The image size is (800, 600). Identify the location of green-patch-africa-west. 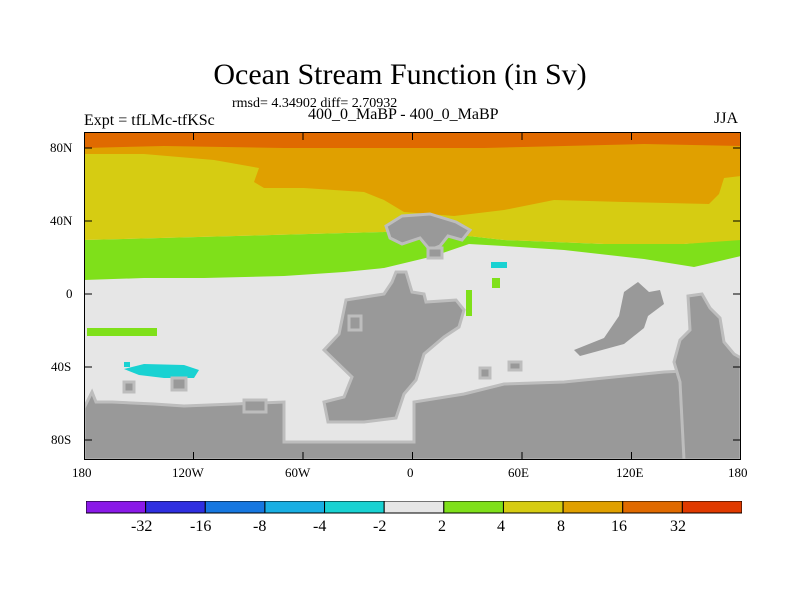
(469, 303).